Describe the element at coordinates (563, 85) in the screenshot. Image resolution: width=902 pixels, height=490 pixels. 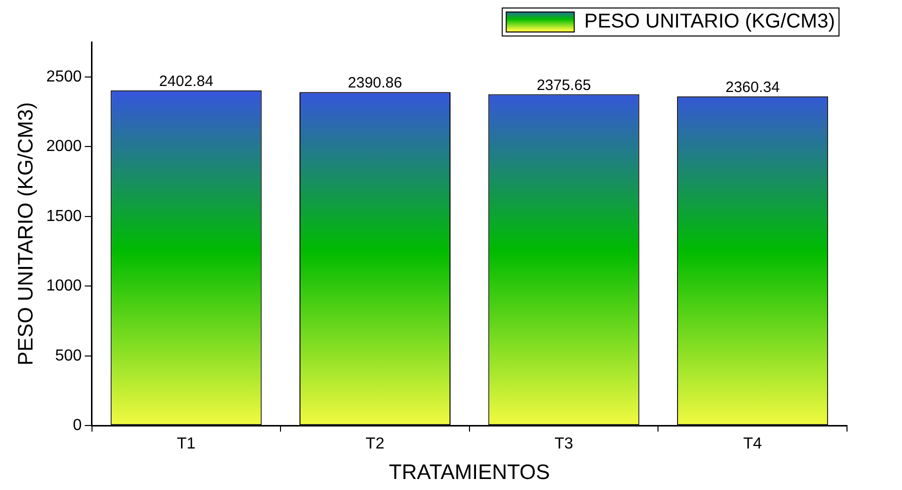
I see `data-label: 2375.65` at that location.